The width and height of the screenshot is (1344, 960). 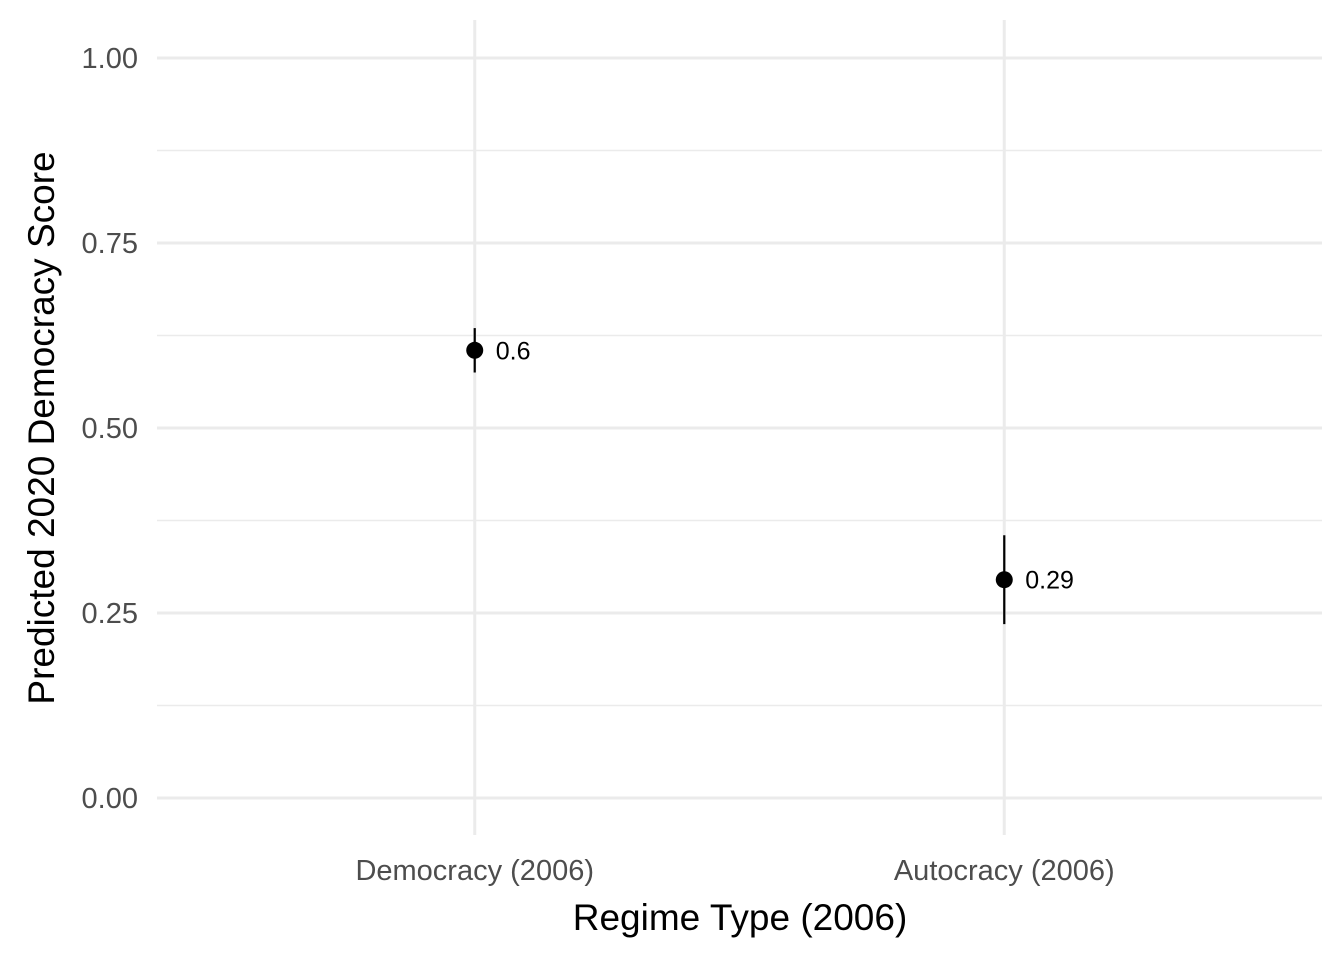 What do you see at coordinates (110, 244) in the screenshot?
I see `y-tick-label: 0.75` at bounding box center [110, 244].